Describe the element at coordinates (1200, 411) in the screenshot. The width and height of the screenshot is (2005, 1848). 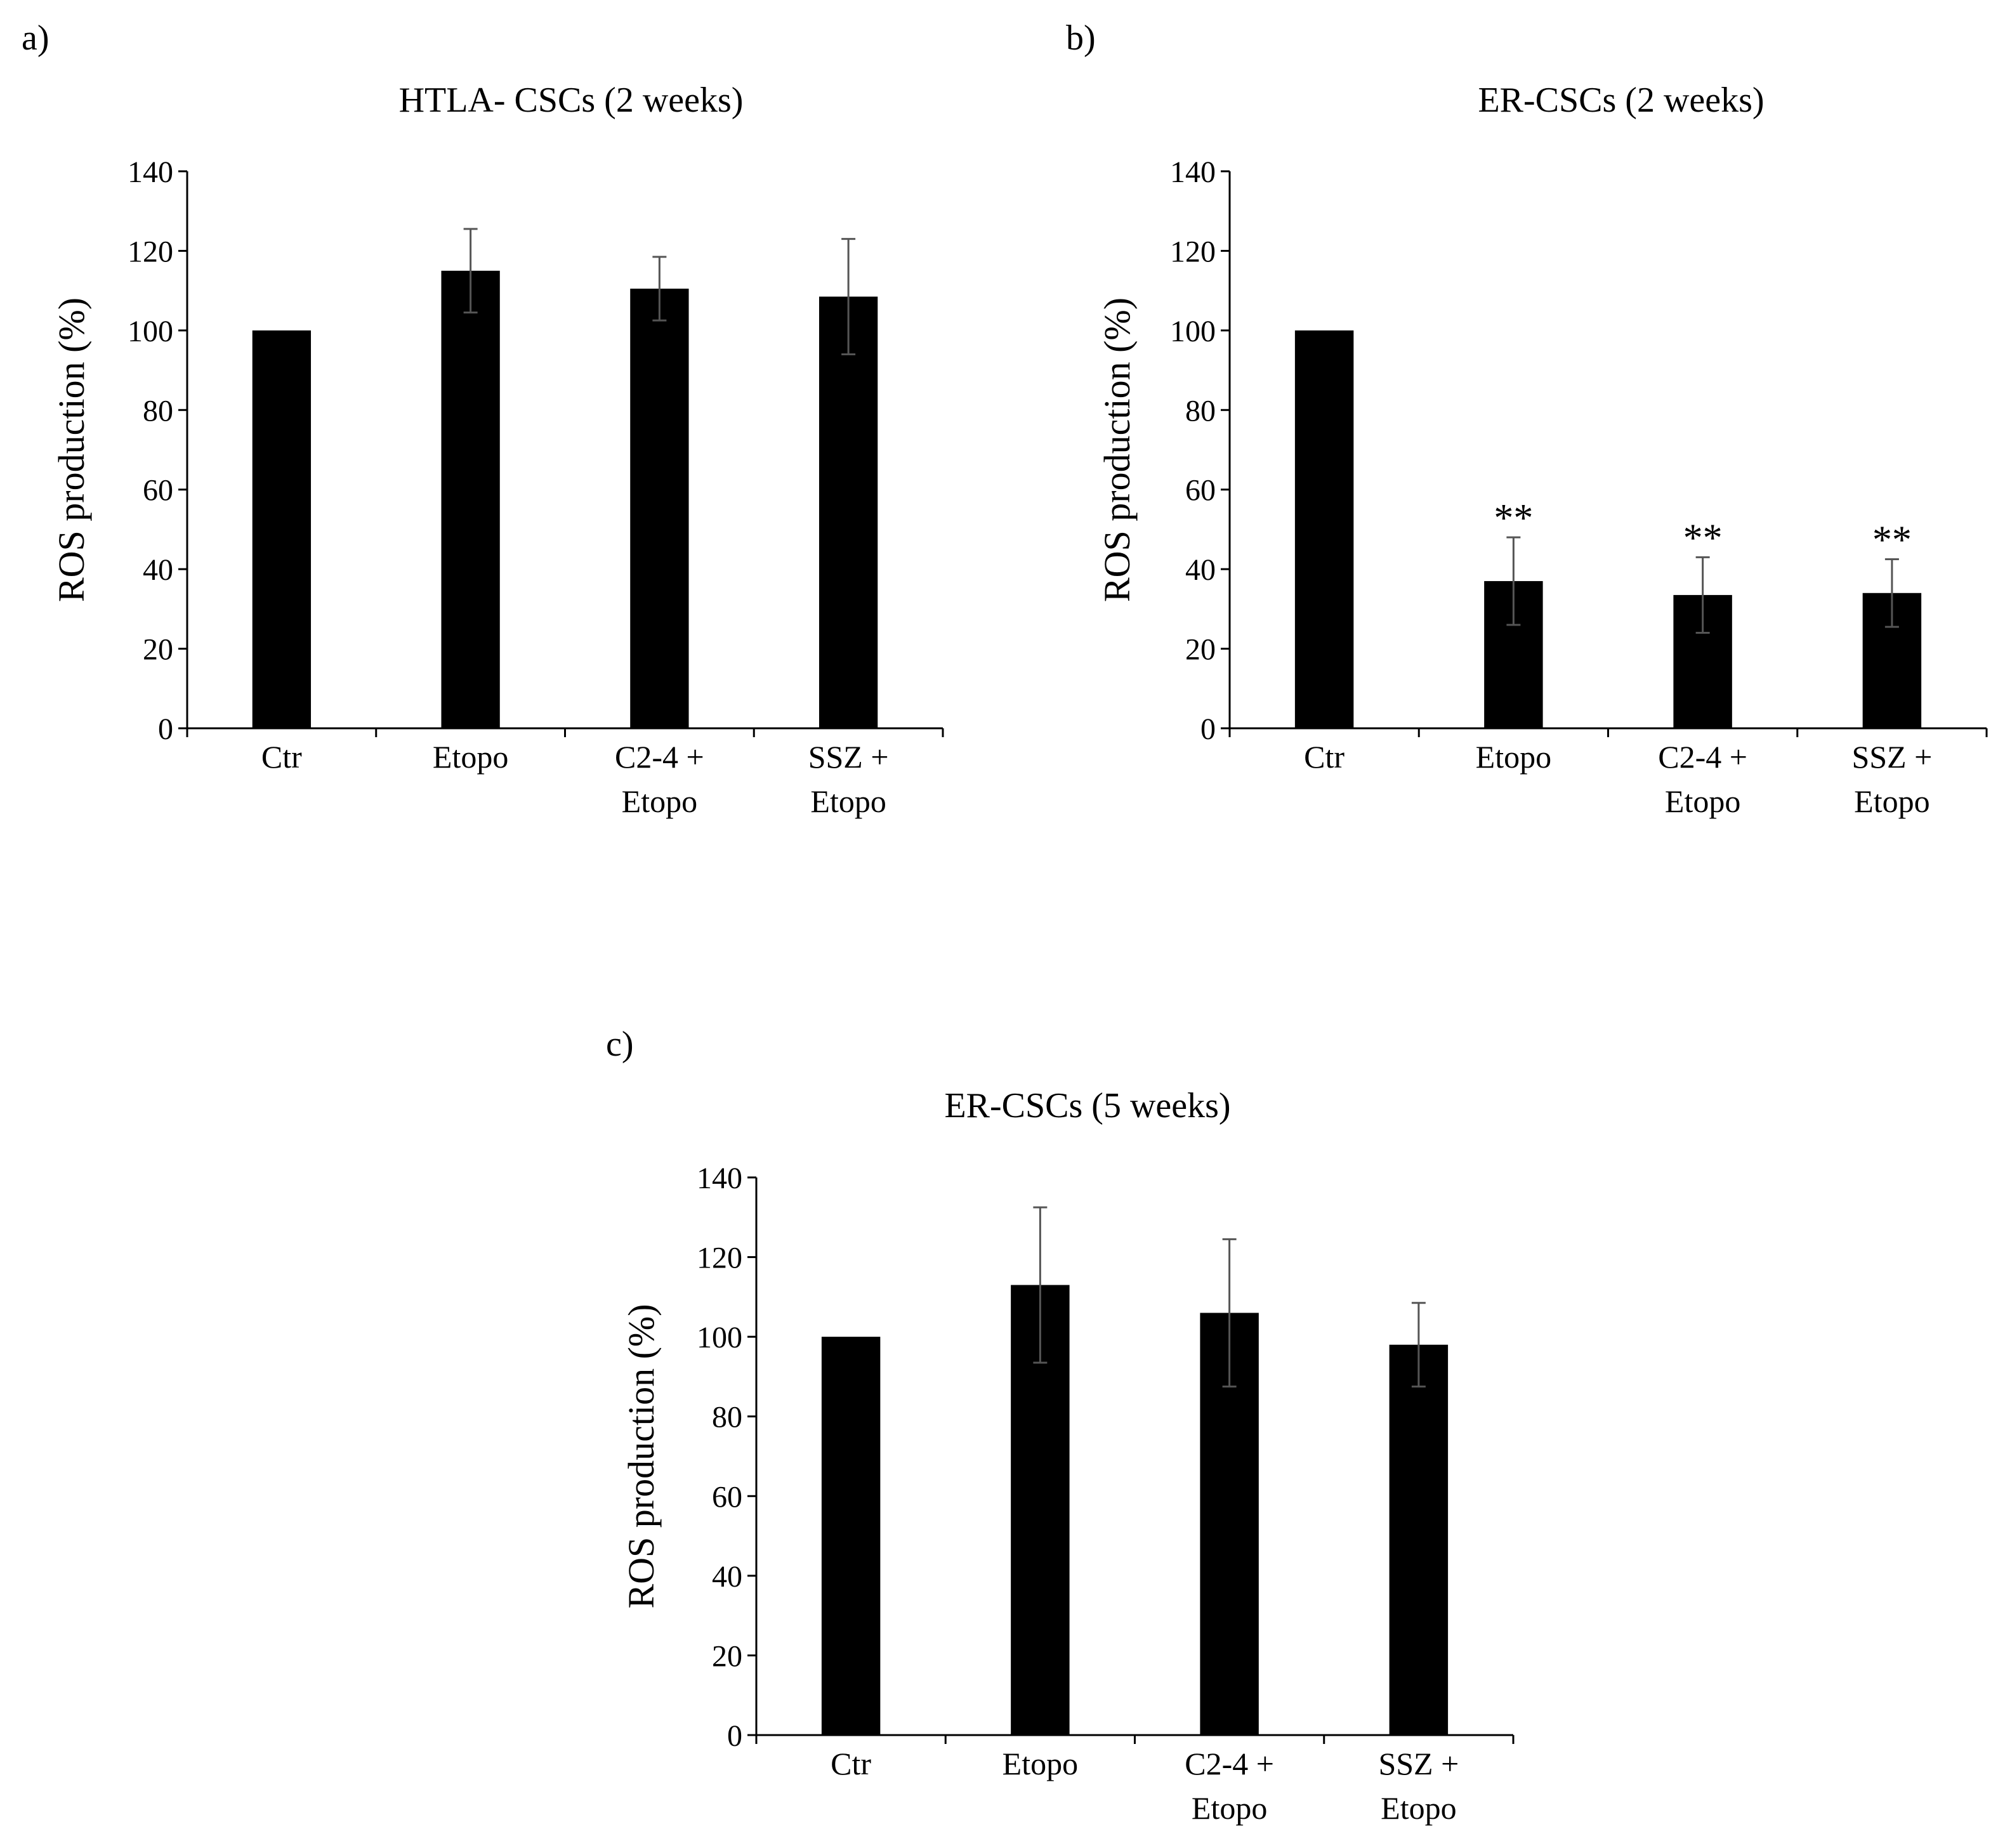
I see `y-tick-label-b: 80` at that location.